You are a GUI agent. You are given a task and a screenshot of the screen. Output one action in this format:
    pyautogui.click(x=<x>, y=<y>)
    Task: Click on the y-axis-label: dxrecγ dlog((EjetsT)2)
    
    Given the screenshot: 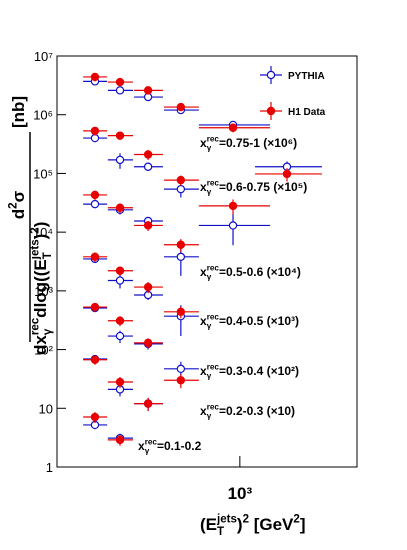 What is the action you would take?
    pyautogui.click(x=41, y=288)
    